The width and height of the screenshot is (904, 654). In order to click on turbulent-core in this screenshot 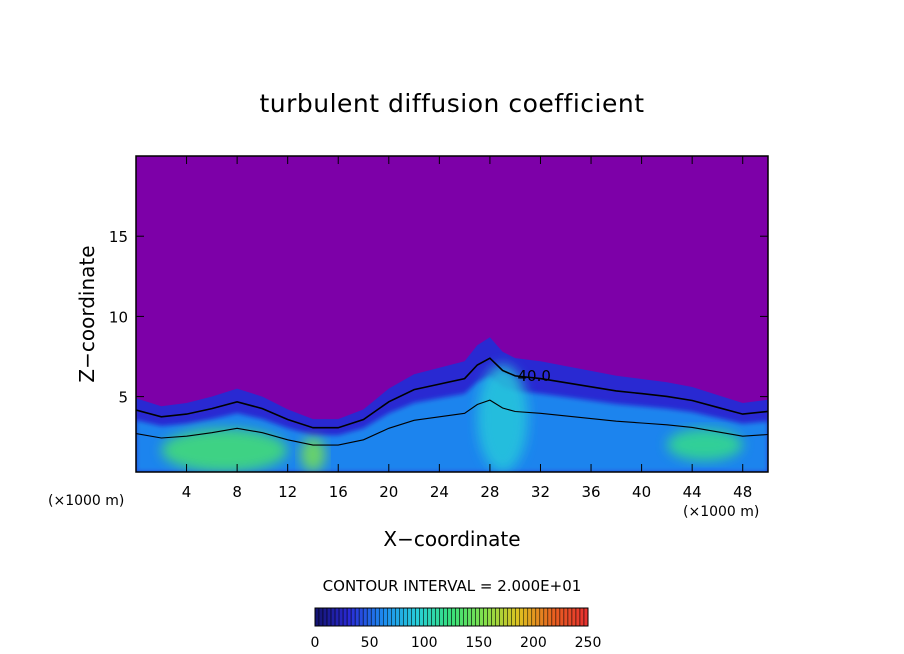, I will do `click(452, 424)`.